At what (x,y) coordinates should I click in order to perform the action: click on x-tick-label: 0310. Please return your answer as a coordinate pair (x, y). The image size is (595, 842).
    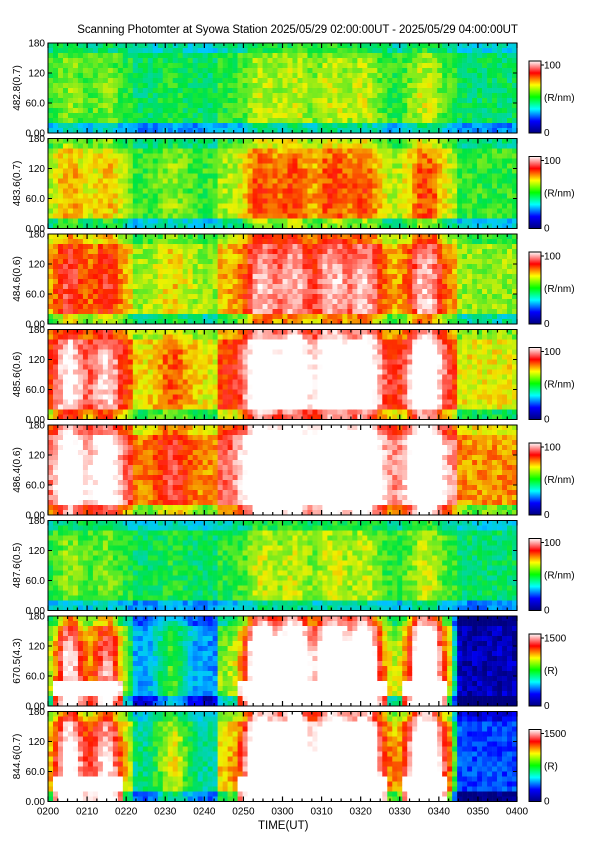
    Looking at the image, I should click on (321, 812).